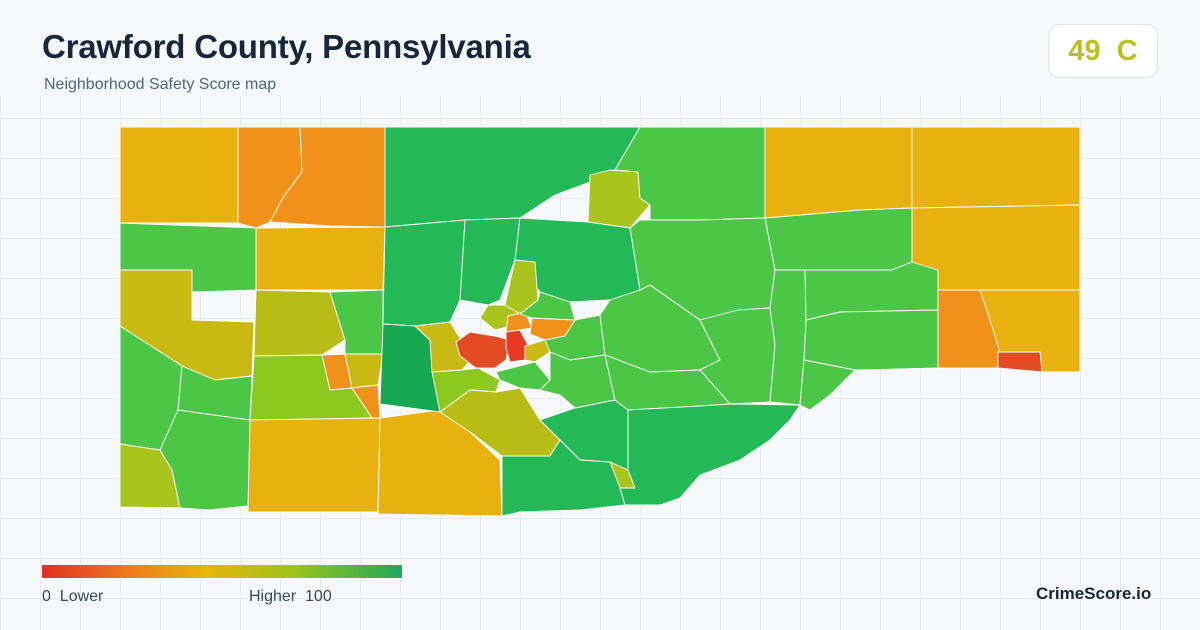  What do you see at coordinates (160, 84) in the screenshot?
I see `page-subtitle: Neighborhood Safety Score map` at bounding box center [160, 84].